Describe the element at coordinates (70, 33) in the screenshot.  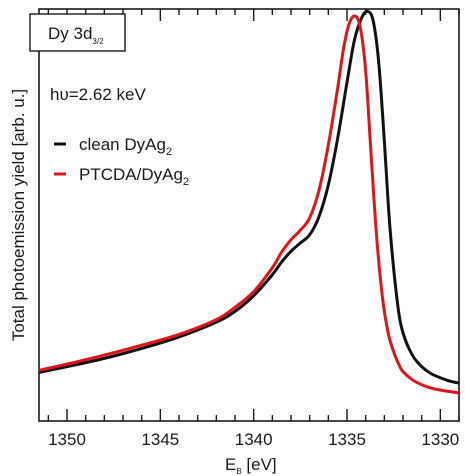
I see `title-main: Dy 3d` at that location.